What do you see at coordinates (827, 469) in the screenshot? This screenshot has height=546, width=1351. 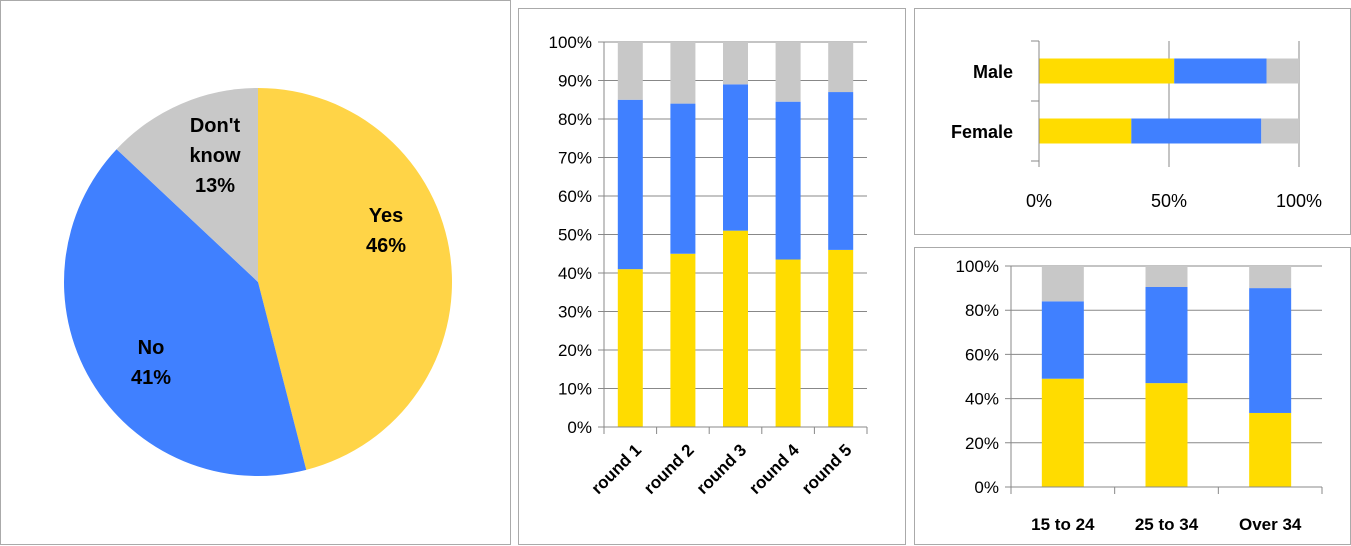 I see `x-category-label: round 5` at bounding box center [827, 469].